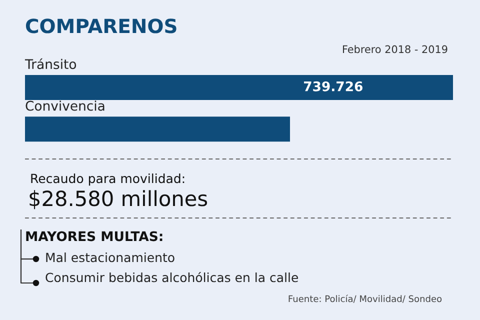 This screenshot has width=480, height=320. What do you see at coordinates (94, 236) in the screenshot?
I see `text: MAYORES MULTAS:` at bounding box center [94, 236].